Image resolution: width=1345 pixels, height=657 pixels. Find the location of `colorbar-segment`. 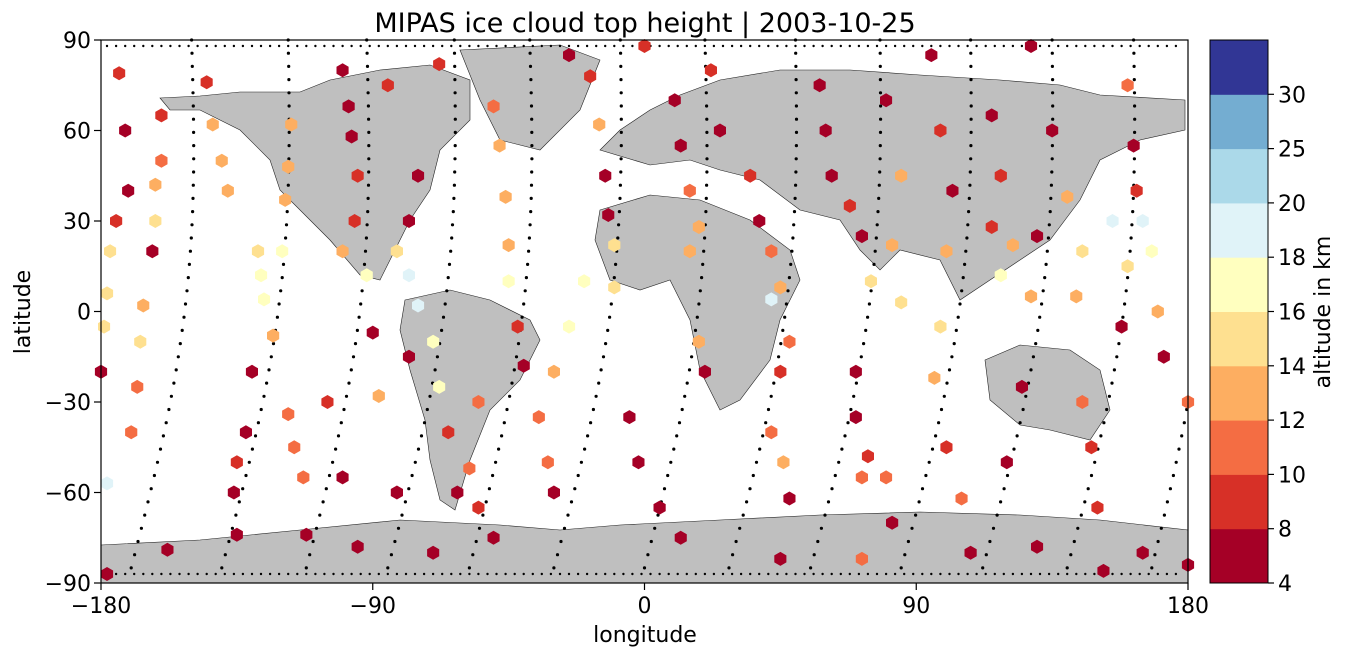

colorbar-segment is located at coordinates (1239, 502).